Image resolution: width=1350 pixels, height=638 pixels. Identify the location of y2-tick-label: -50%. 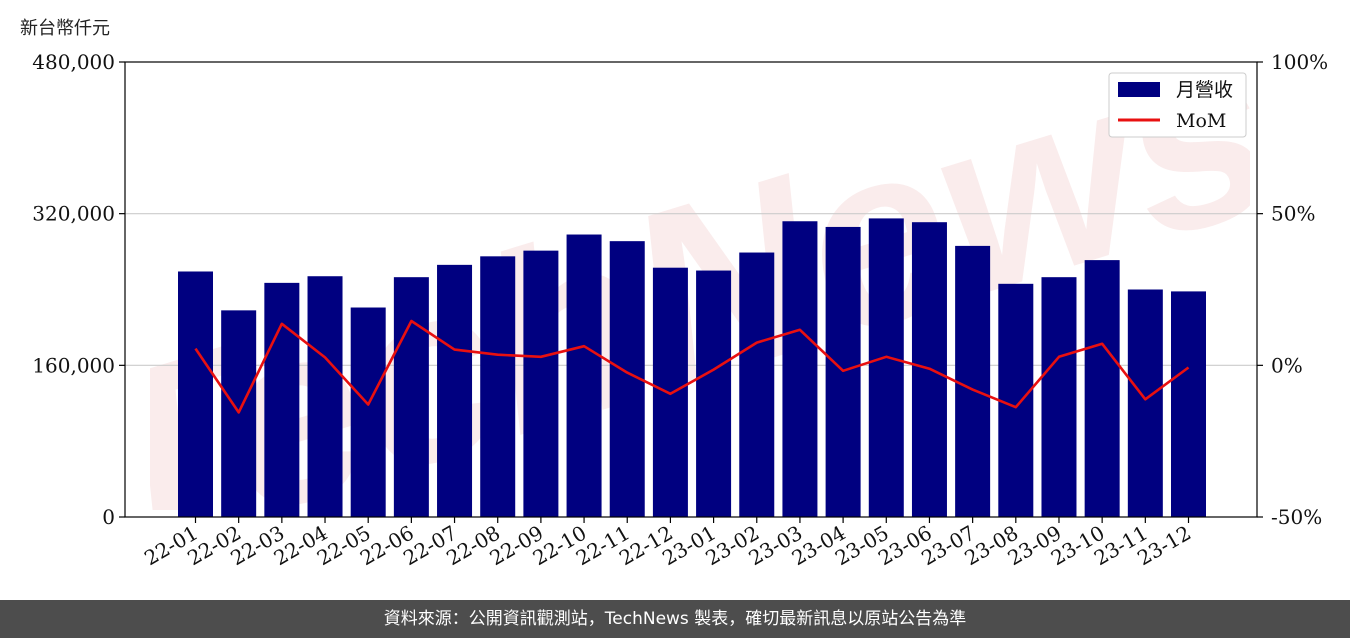
(1296, 517).